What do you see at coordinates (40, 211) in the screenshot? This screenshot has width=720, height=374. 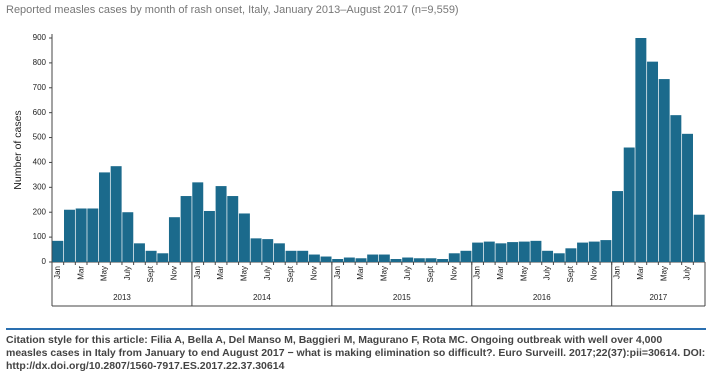 I see `y-tick-label: 200` at bounding box center [40, 211].